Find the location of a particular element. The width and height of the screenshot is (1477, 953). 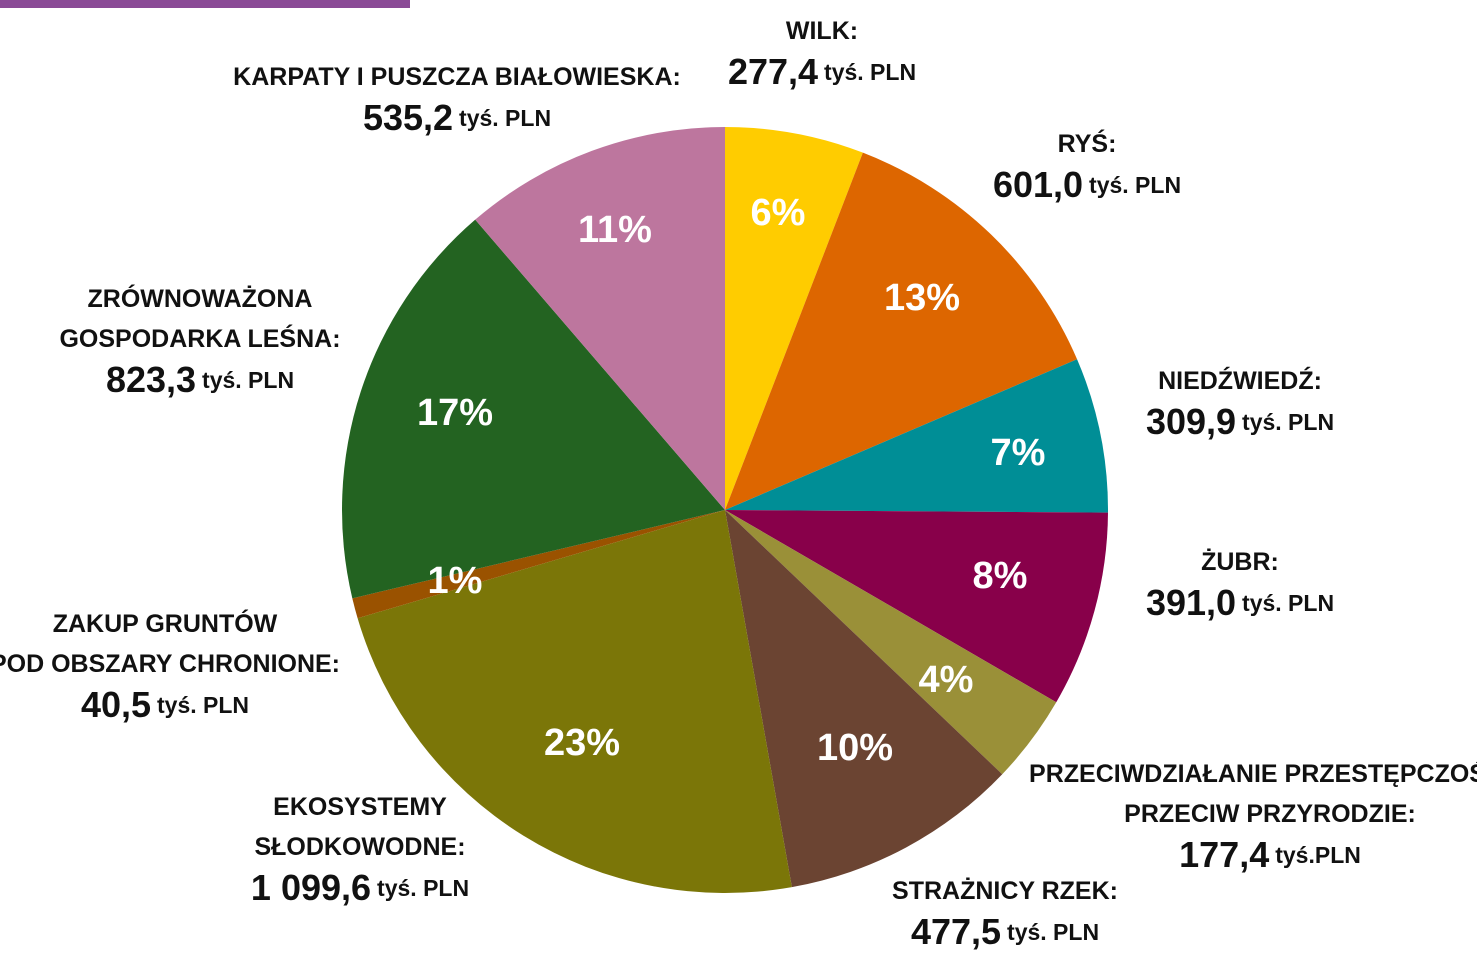

unit-label: tyś.PLN is located at coordinates (1318, 855).